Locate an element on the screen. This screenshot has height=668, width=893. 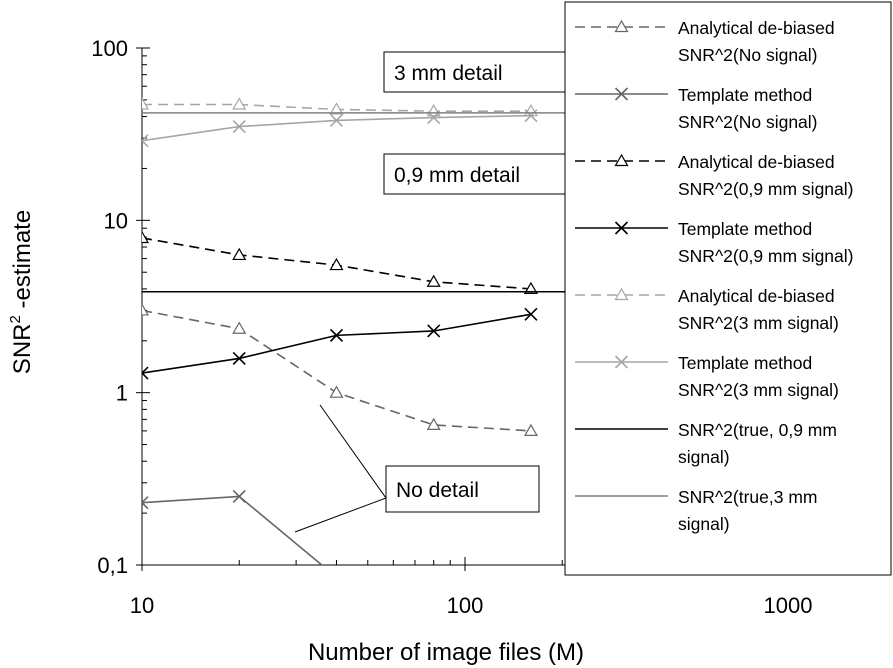
y-axis-label: SNR2 -estimate is located at coordinates (21, 292).